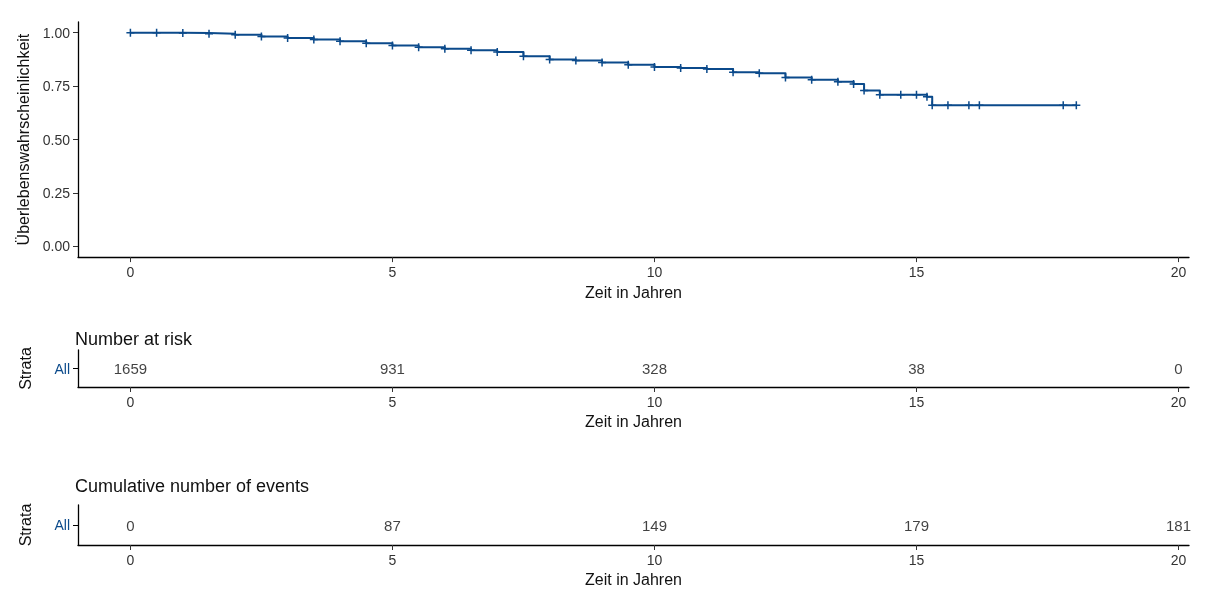  I want to click on y-tick-label: 0.00, so click(56, 246).